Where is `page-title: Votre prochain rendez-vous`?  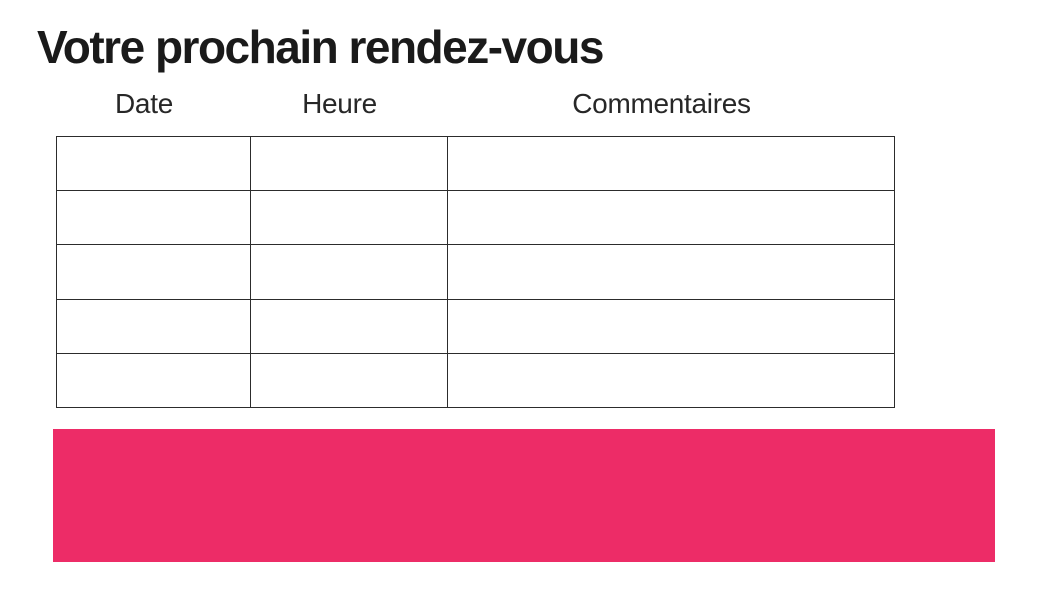
page-title: Votre prochain rendez-vous is located at coordinates (320, 47).